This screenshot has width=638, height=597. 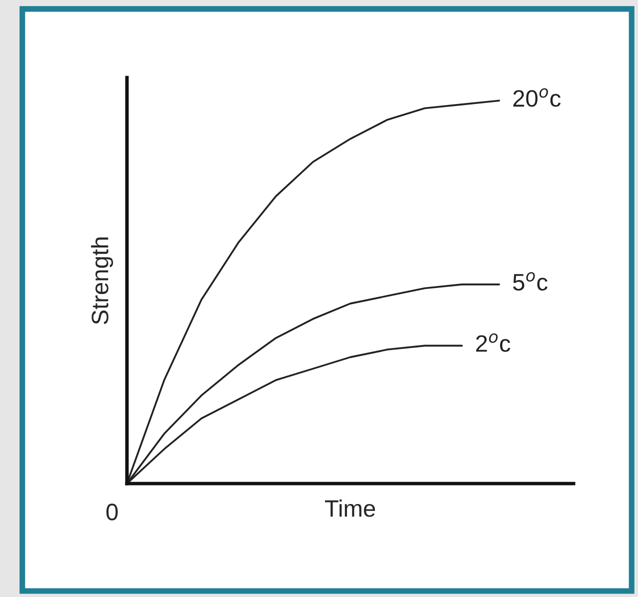 What do you see at coordinates (493, 342) in the screenshot?
I see `series-label: 2$^{o}$c` at bounding box center [493, 342].